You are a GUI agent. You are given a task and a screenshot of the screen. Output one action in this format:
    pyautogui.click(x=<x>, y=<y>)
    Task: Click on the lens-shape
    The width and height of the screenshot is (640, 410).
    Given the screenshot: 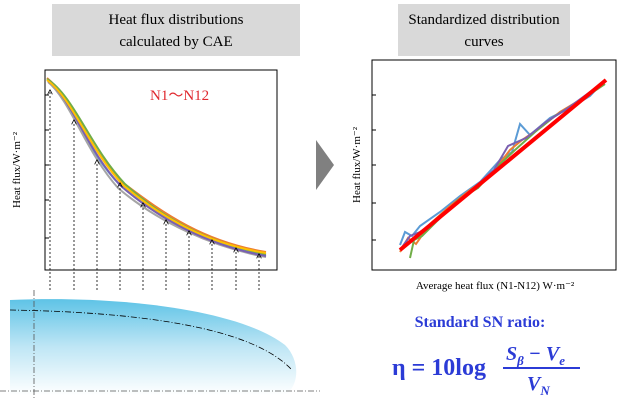 What is the action you would take?
    pyautogui.click(x=153, y=347)
    